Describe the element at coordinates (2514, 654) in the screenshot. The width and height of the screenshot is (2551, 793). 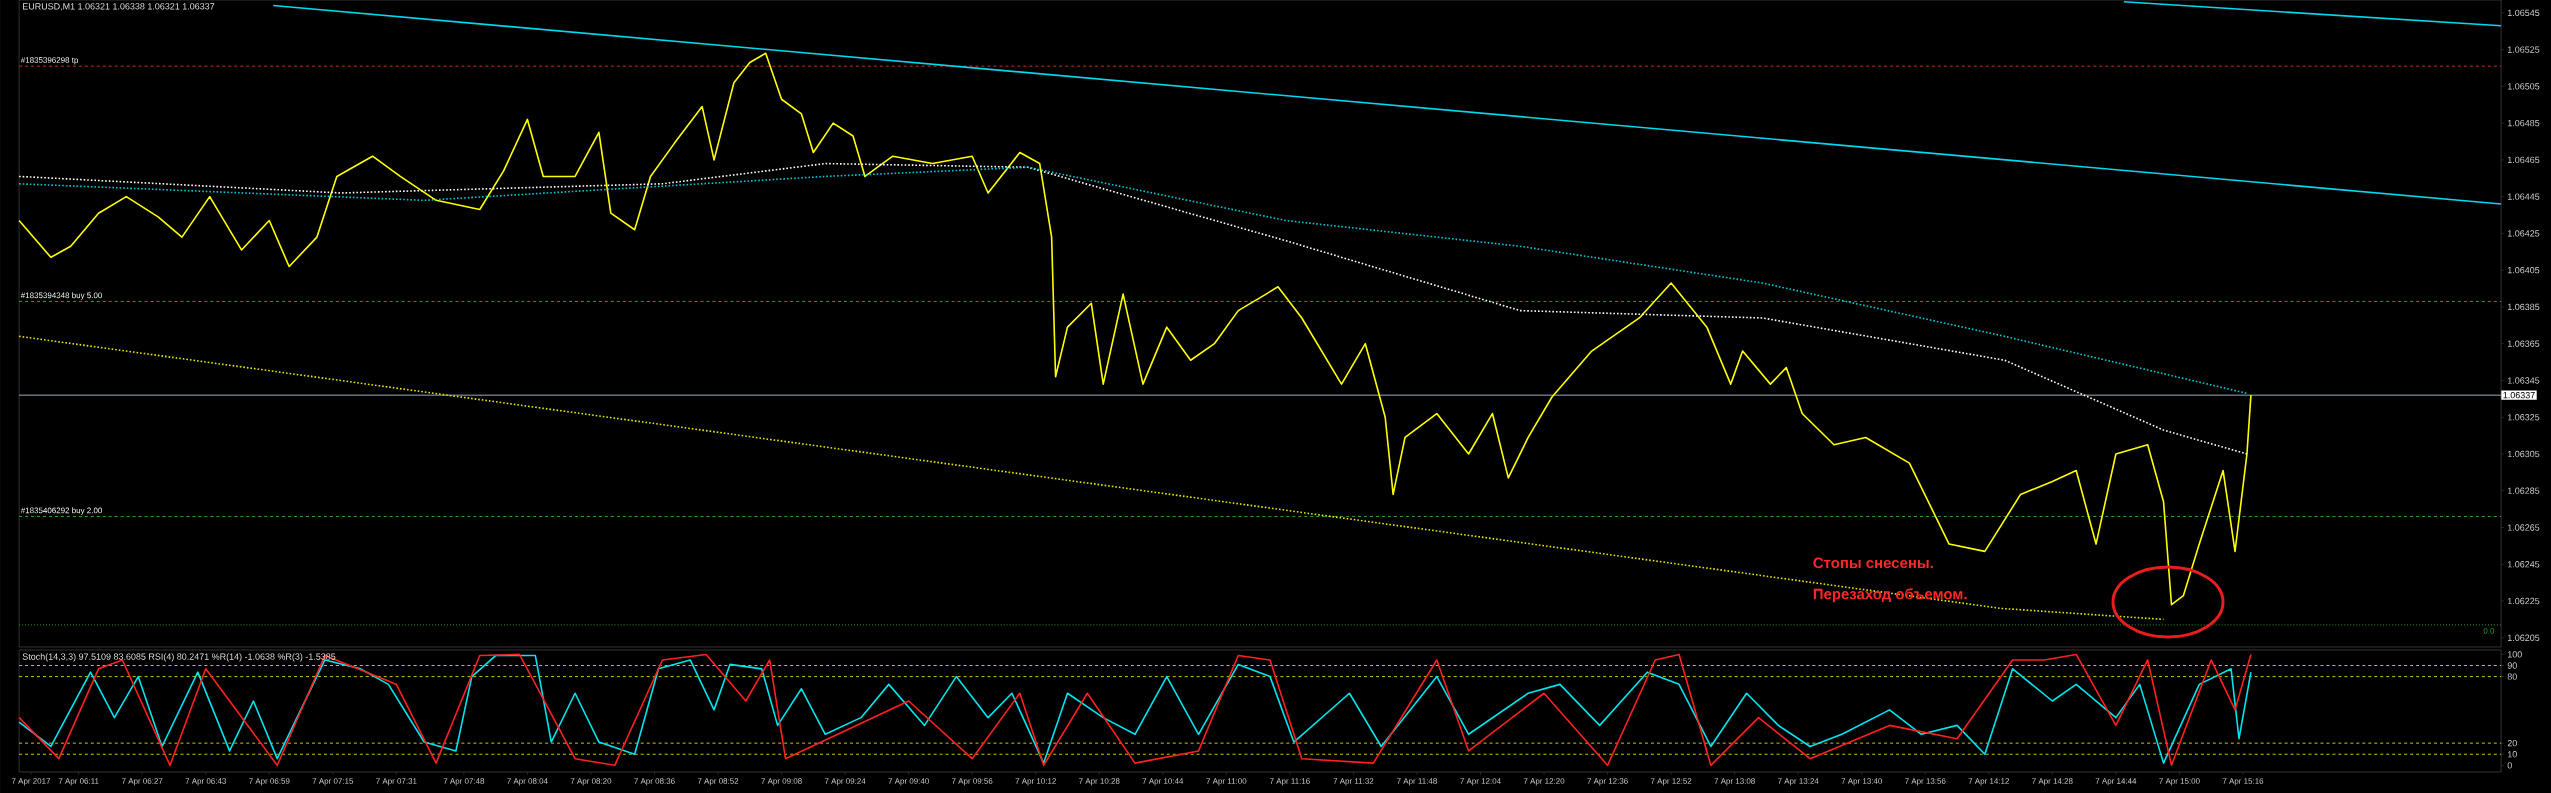
I see `y-tick-label: 100` at that location.